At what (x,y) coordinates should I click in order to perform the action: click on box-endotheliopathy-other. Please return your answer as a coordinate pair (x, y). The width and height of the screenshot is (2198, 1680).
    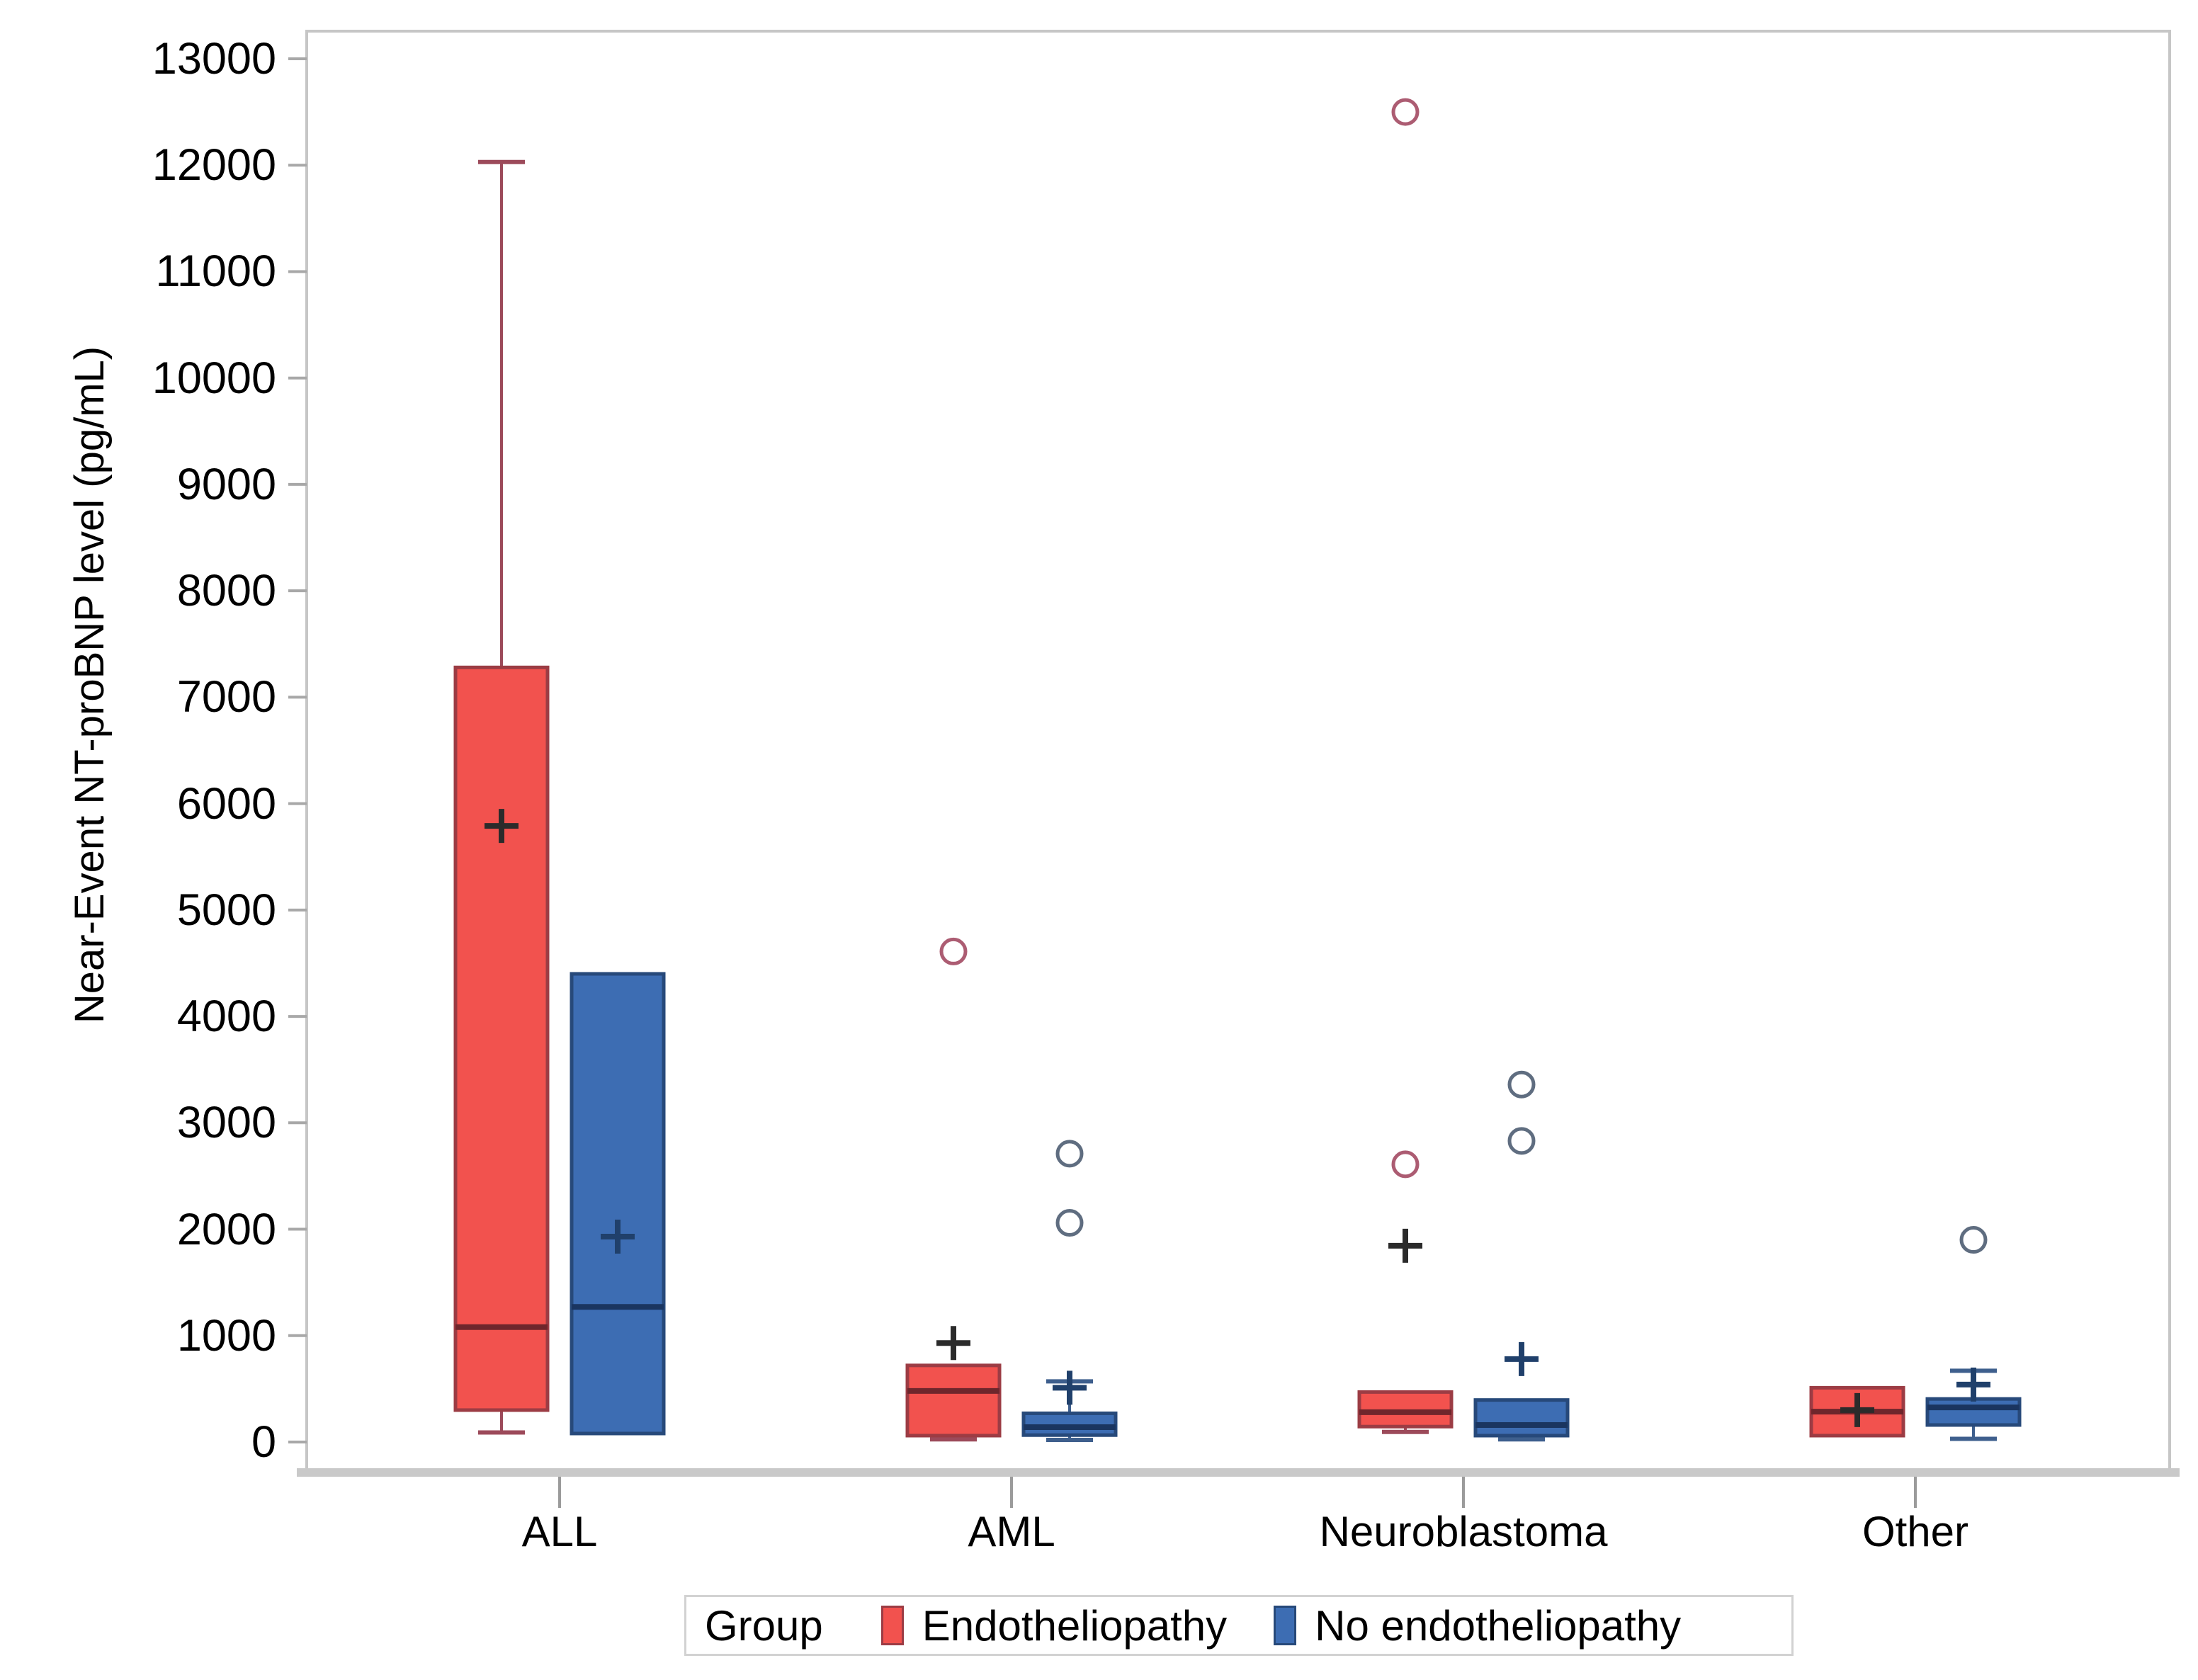
    Looking at the image, I should click on (1857, 1411).